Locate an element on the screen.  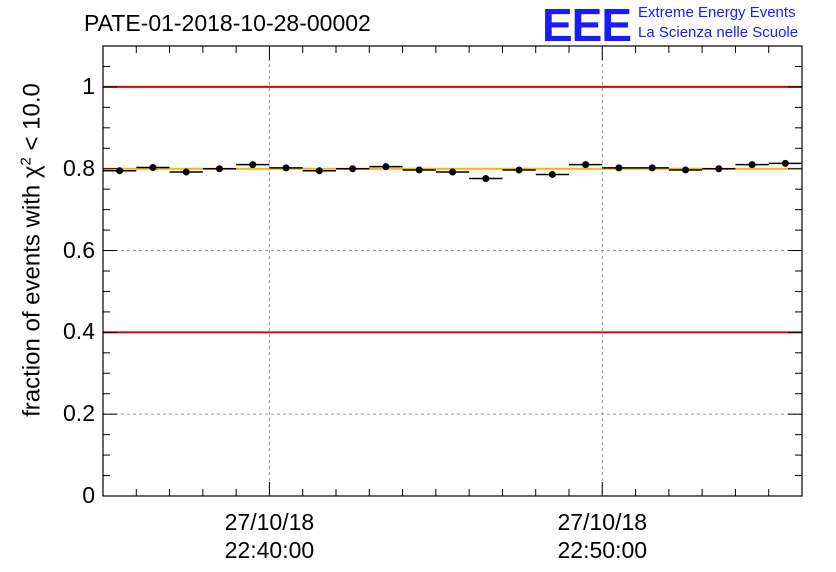
y-tick-label: 0.2 is located at coordinates (79, 413).